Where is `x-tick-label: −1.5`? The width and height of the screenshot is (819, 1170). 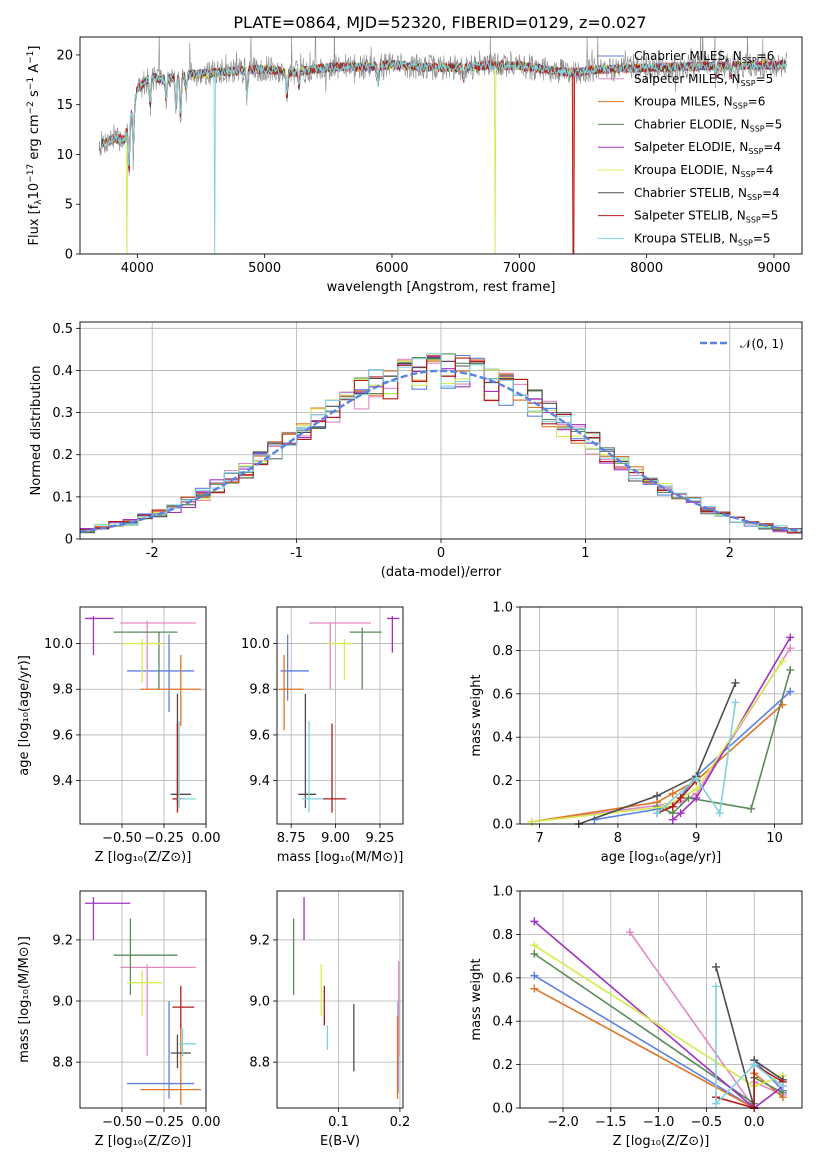
x-tick-label: −1.5 is located at coordinates (611, 1122).